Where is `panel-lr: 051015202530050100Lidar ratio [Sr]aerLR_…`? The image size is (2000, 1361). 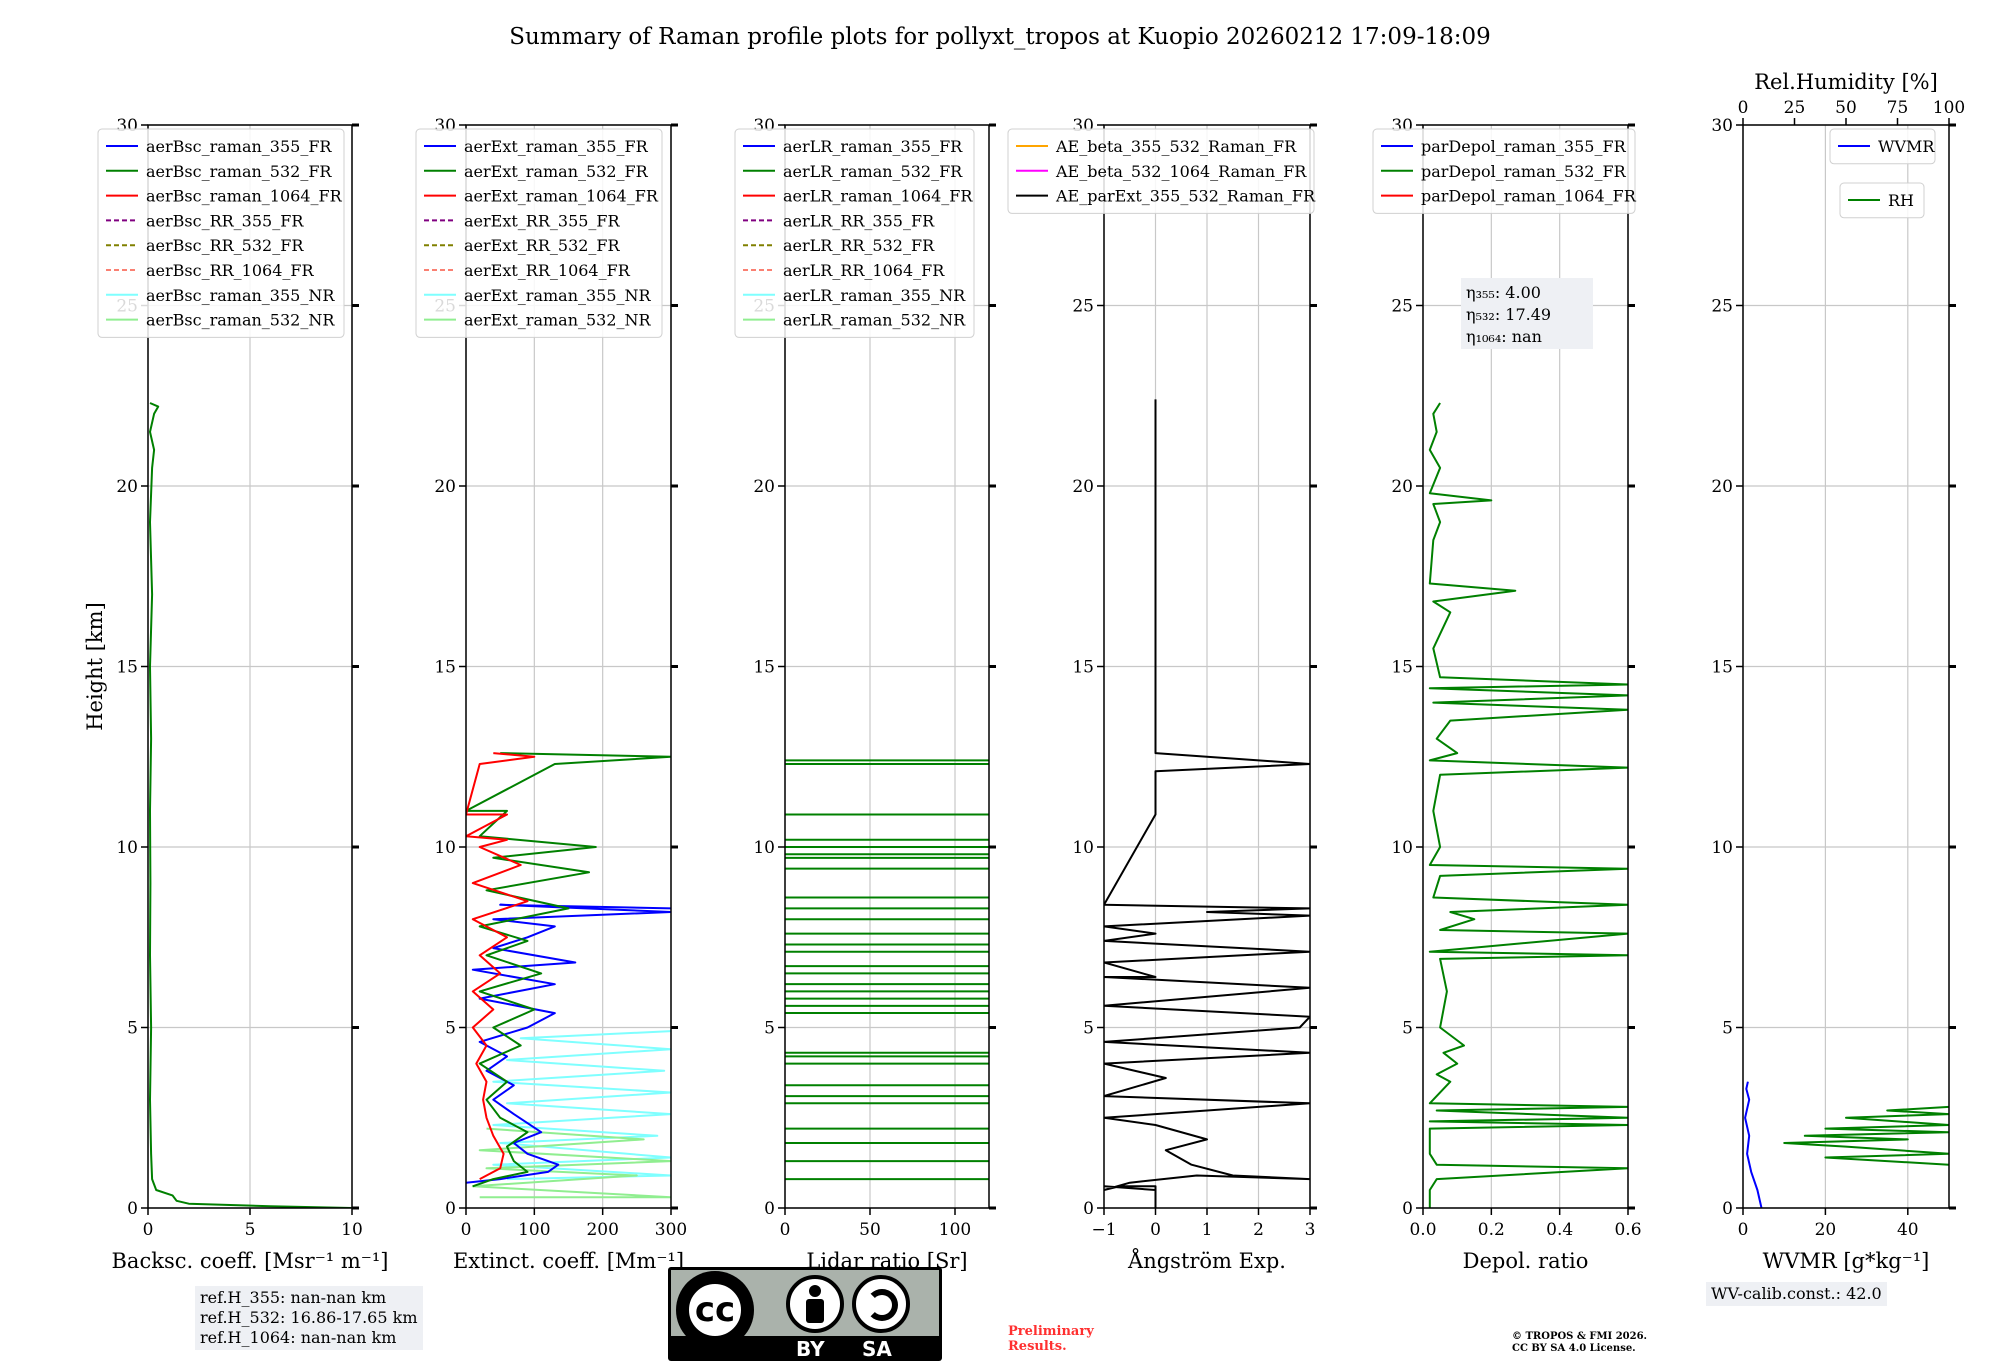
panel-lr: 051015202530050100Lidar ratio [Sr]aerLR_… is located at coordinates (865, 694).